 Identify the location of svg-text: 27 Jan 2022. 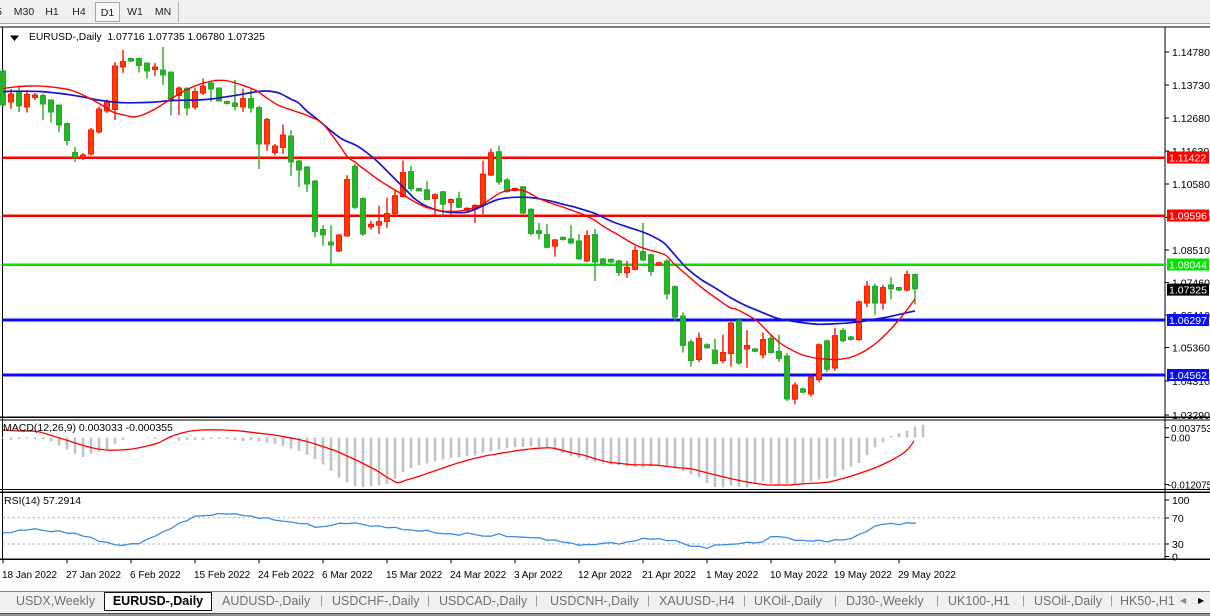
(93, 575).